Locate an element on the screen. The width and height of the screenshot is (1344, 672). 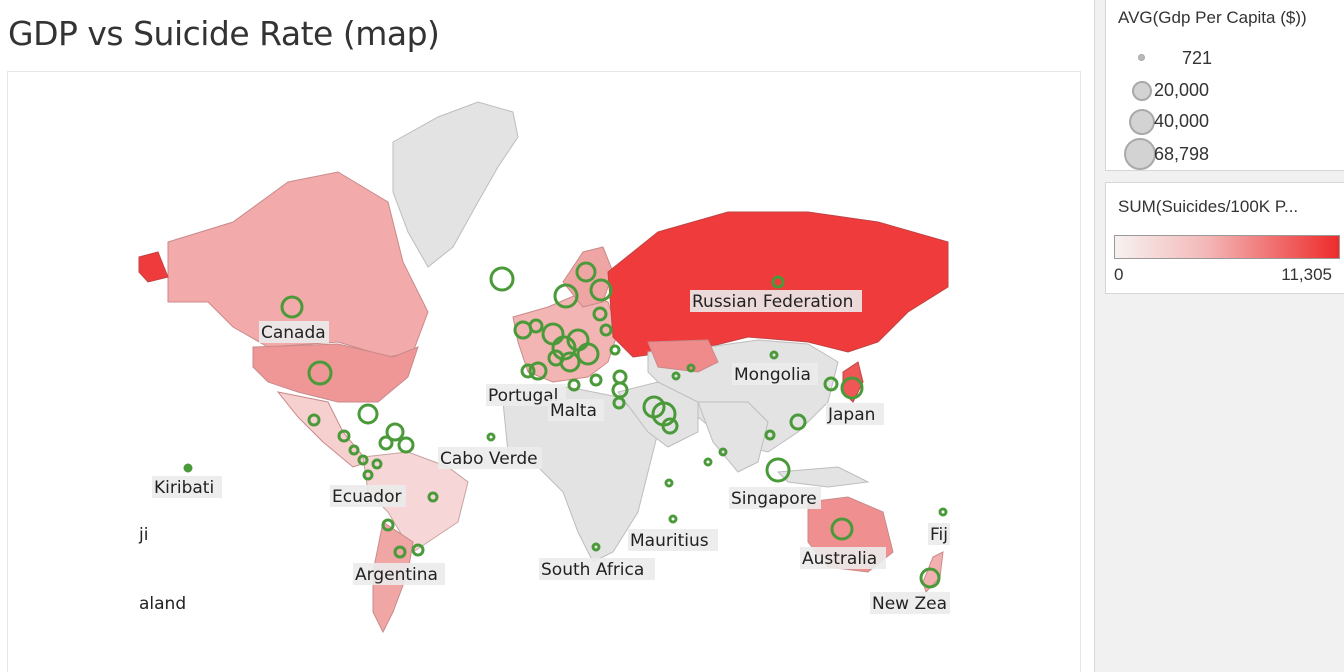
size-legend-item: 20,000 is located at coordinates (1225, 91).